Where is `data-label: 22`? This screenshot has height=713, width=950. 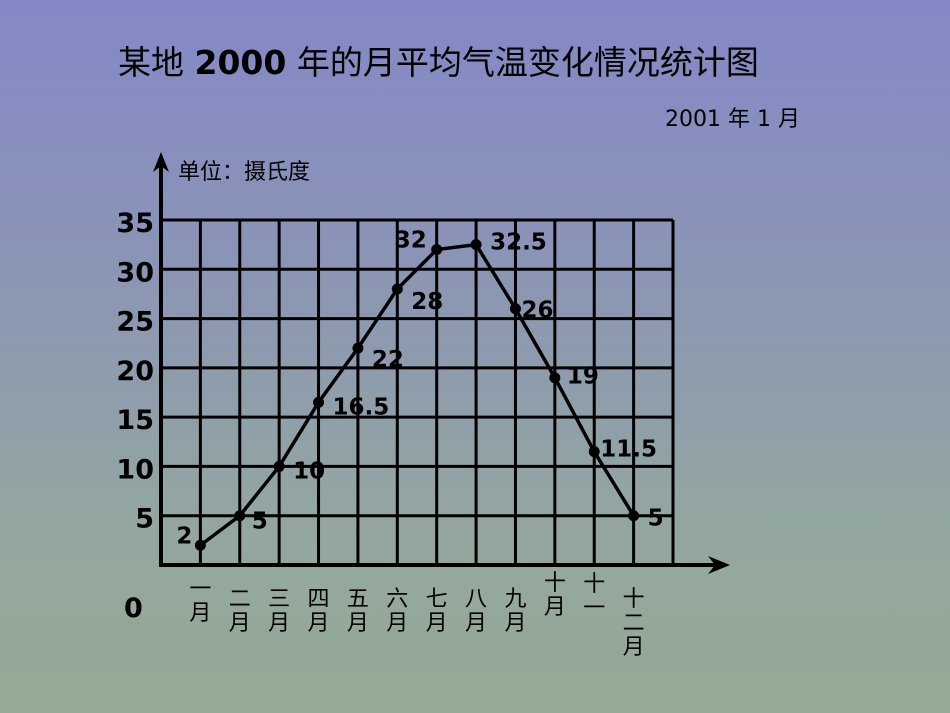
data-label: 22 is located at coordinates (388, 360).